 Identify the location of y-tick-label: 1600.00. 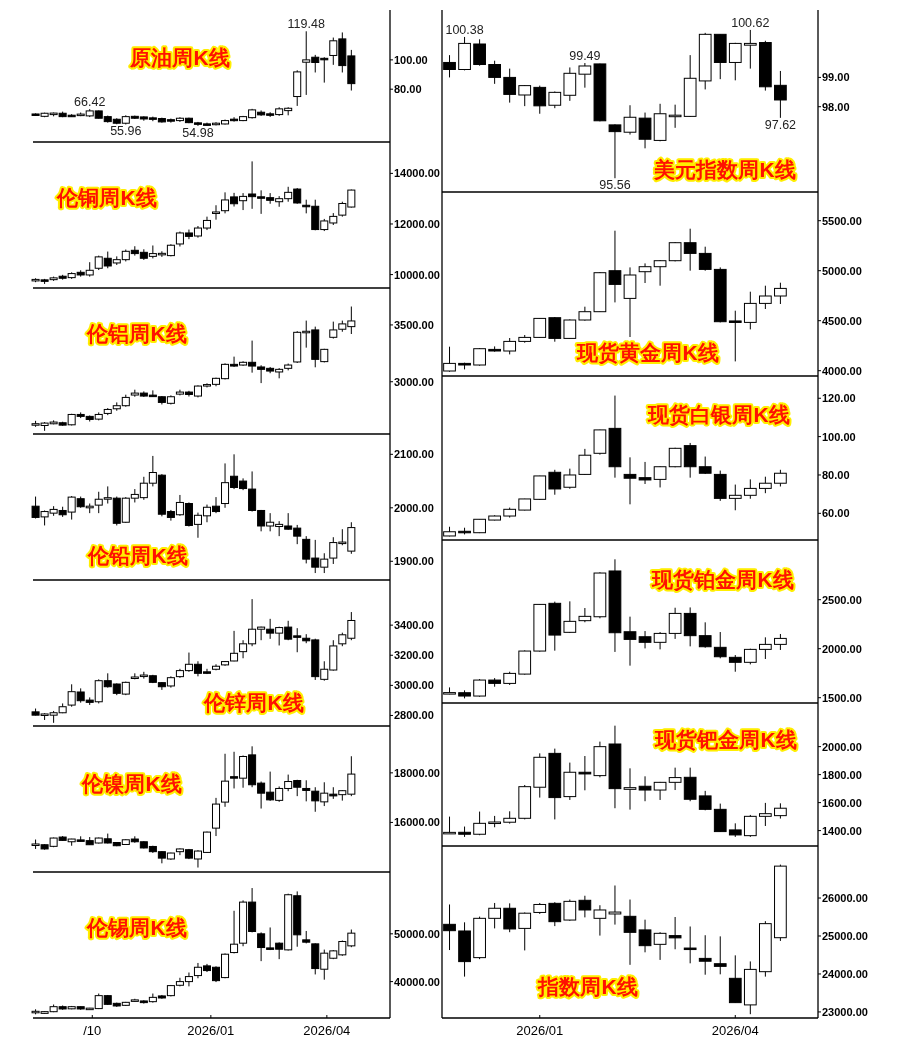
(842, 802).